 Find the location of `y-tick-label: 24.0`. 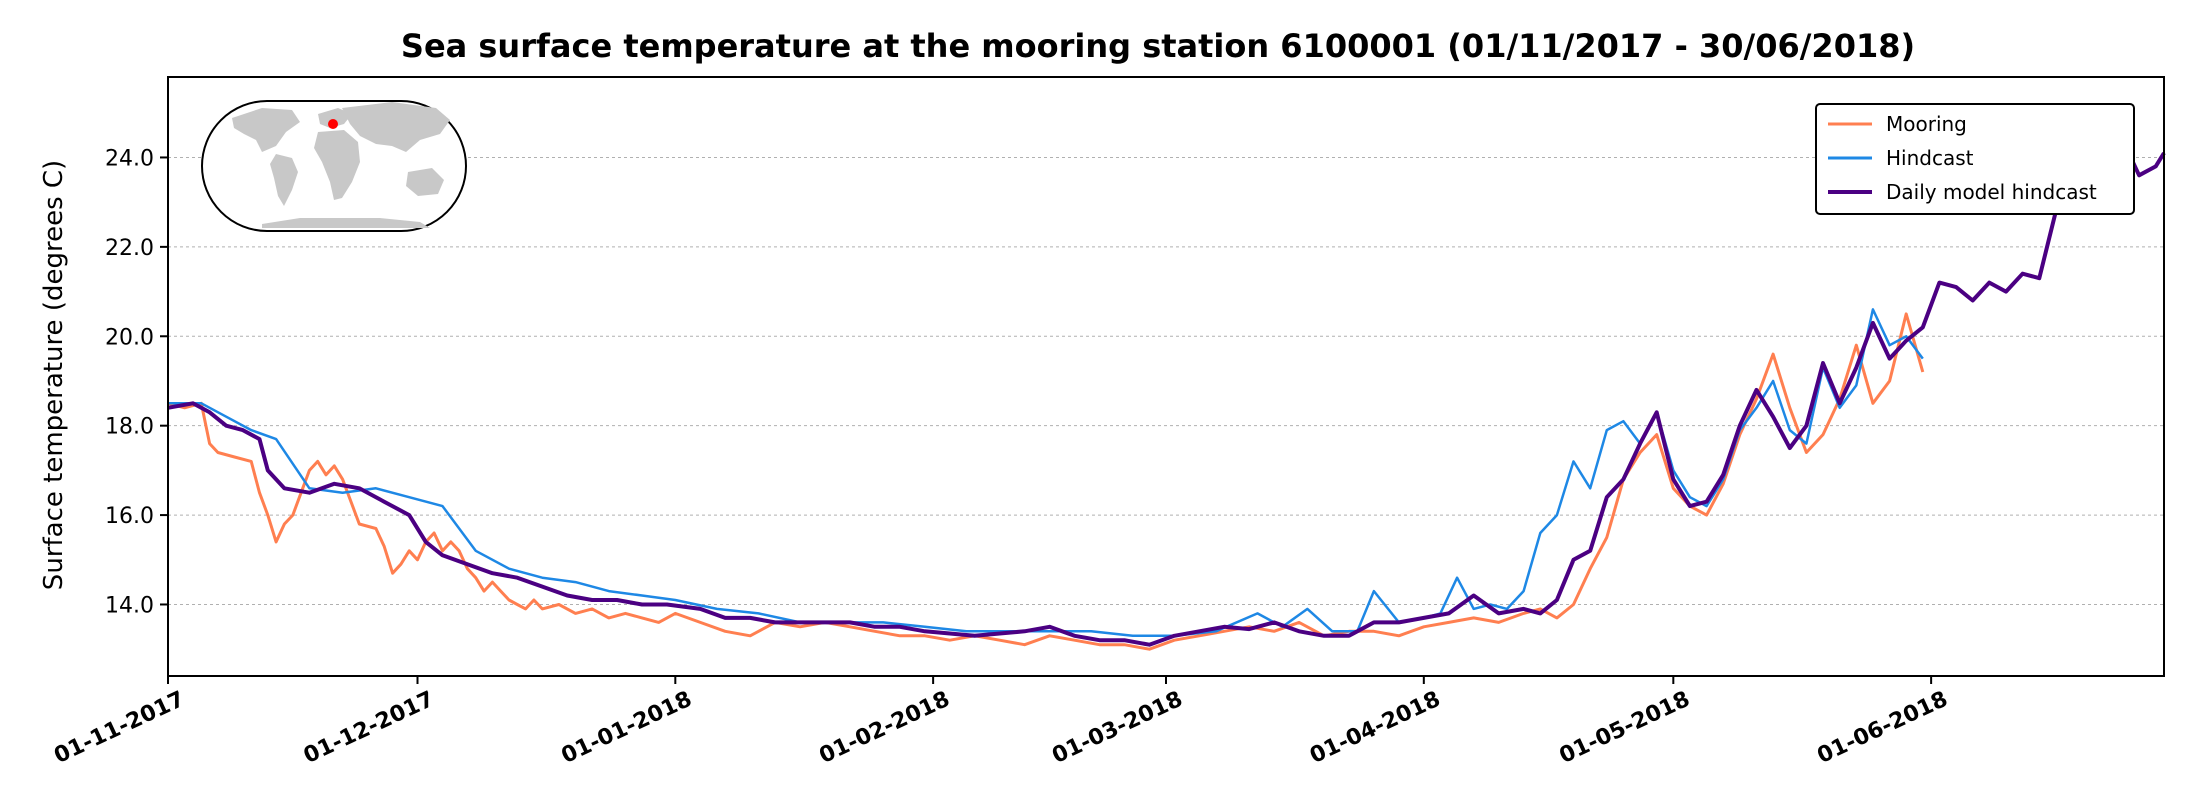

y-tick-label: 24.0 is located at coordinates (129, 158).